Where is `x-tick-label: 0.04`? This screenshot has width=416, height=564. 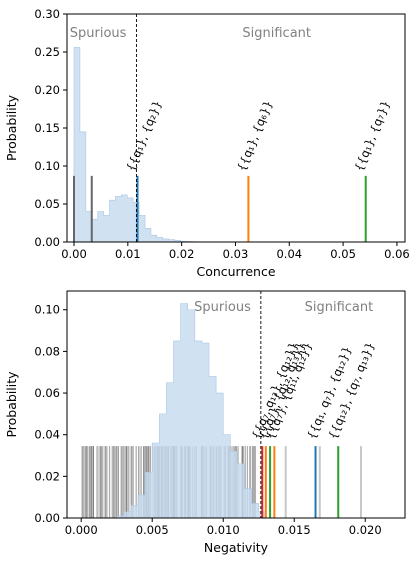
x-tick-label: 0.04 is located at coordinates (289, 254).